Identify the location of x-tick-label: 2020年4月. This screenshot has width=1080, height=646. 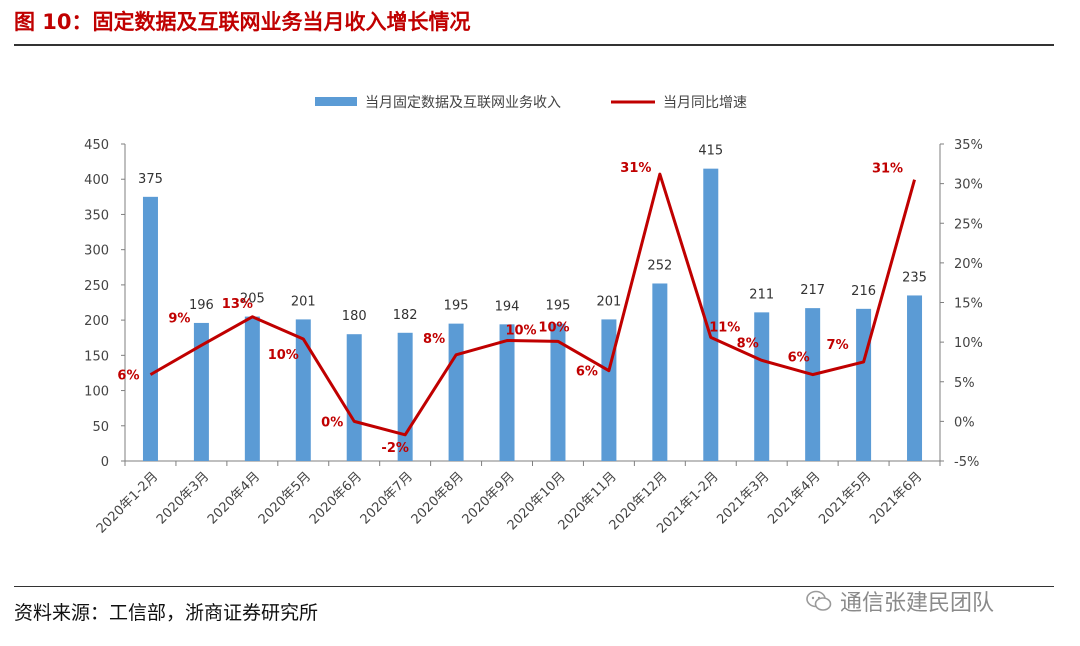
(234, 498).